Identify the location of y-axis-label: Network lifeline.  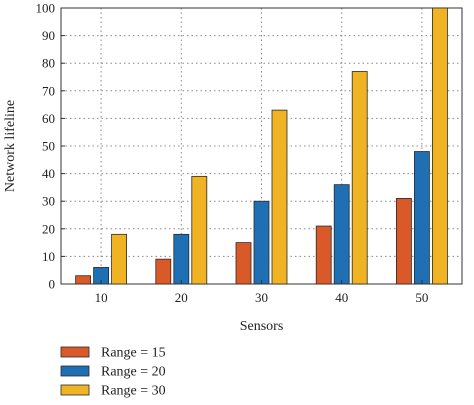
(10, 146).